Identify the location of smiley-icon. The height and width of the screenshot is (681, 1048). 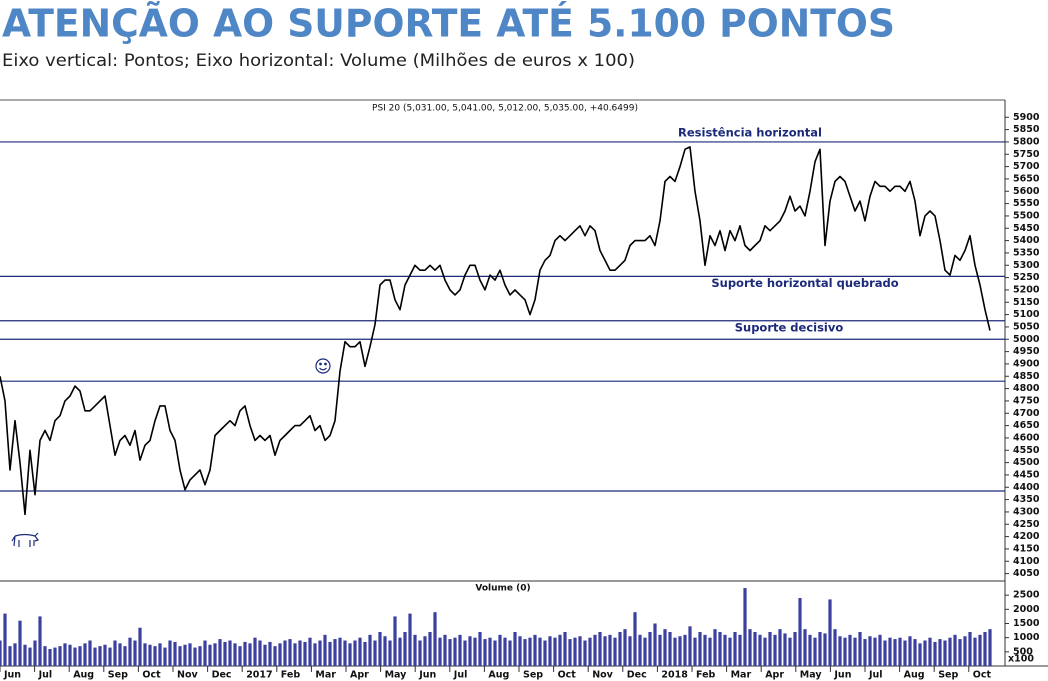
(323, 366).